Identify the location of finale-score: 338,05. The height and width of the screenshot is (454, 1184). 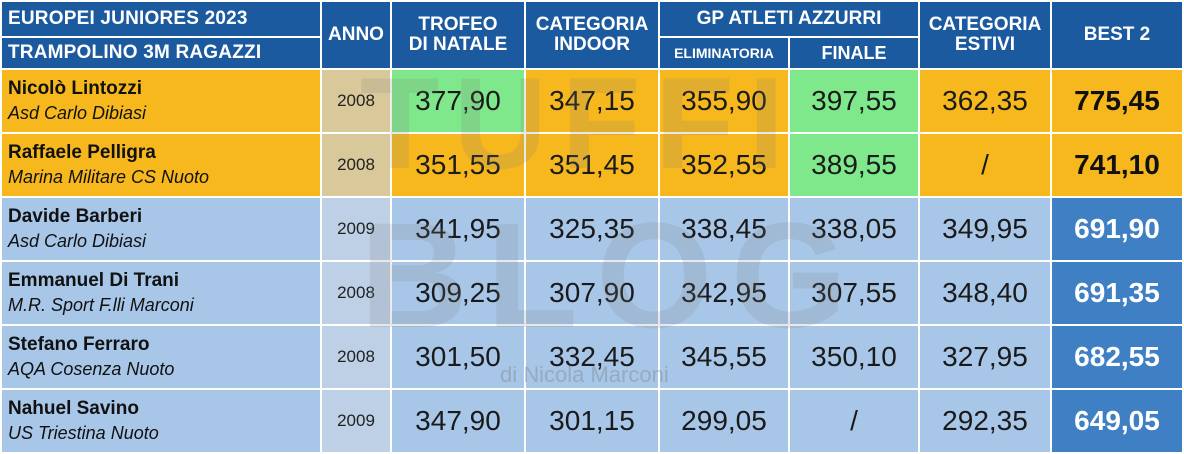
(854, 229).